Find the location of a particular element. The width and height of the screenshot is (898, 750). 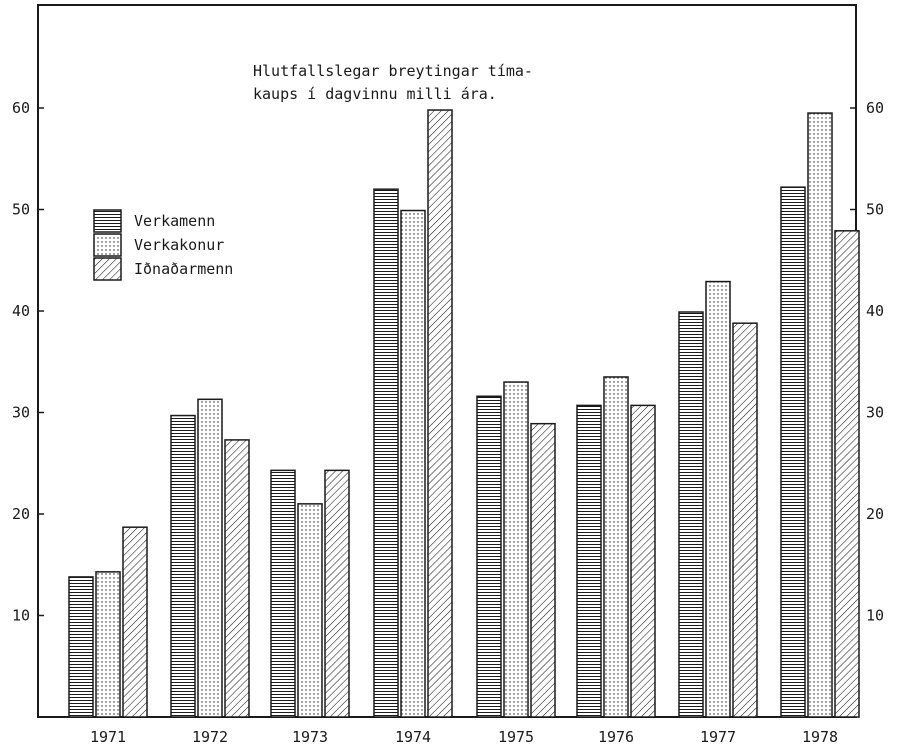

bar-dots-1975 is located at coordinates (516, 549).